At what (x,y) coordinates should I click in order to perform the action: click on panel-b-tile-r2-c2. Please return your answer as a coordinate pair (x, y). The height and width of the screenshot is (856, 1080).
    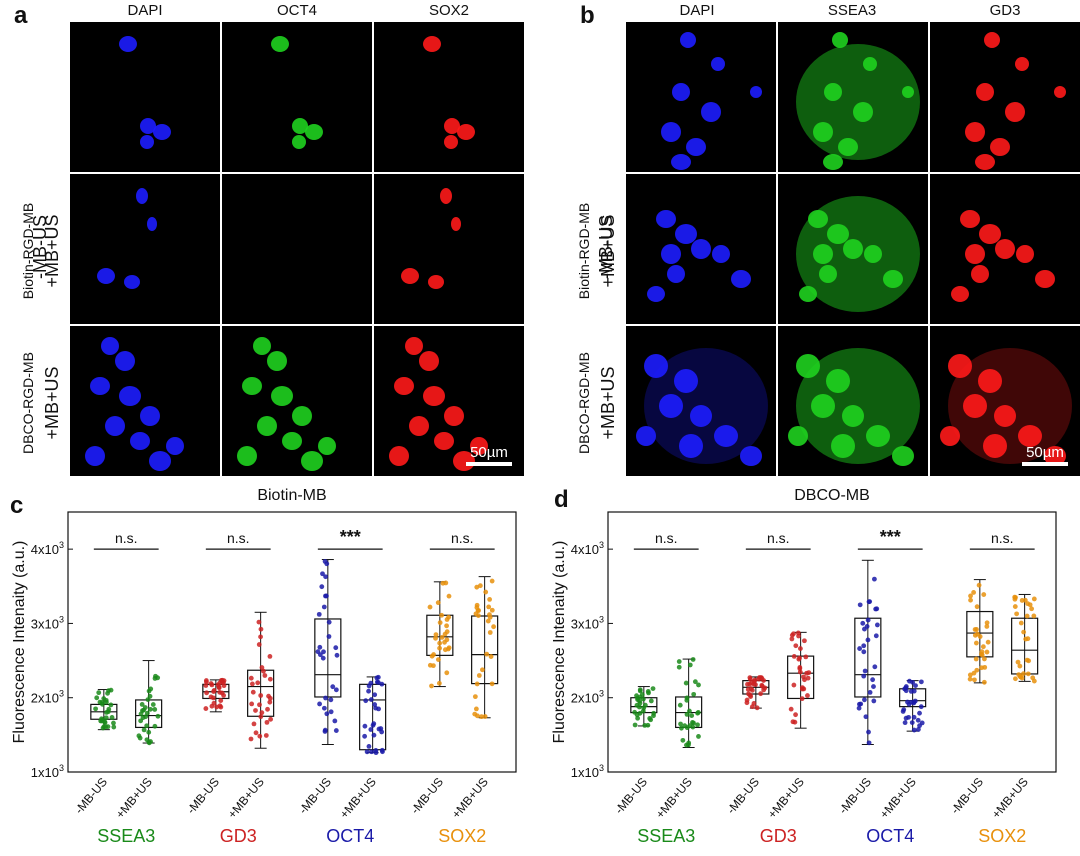
    Looking at the image, I should click on (853, 249).